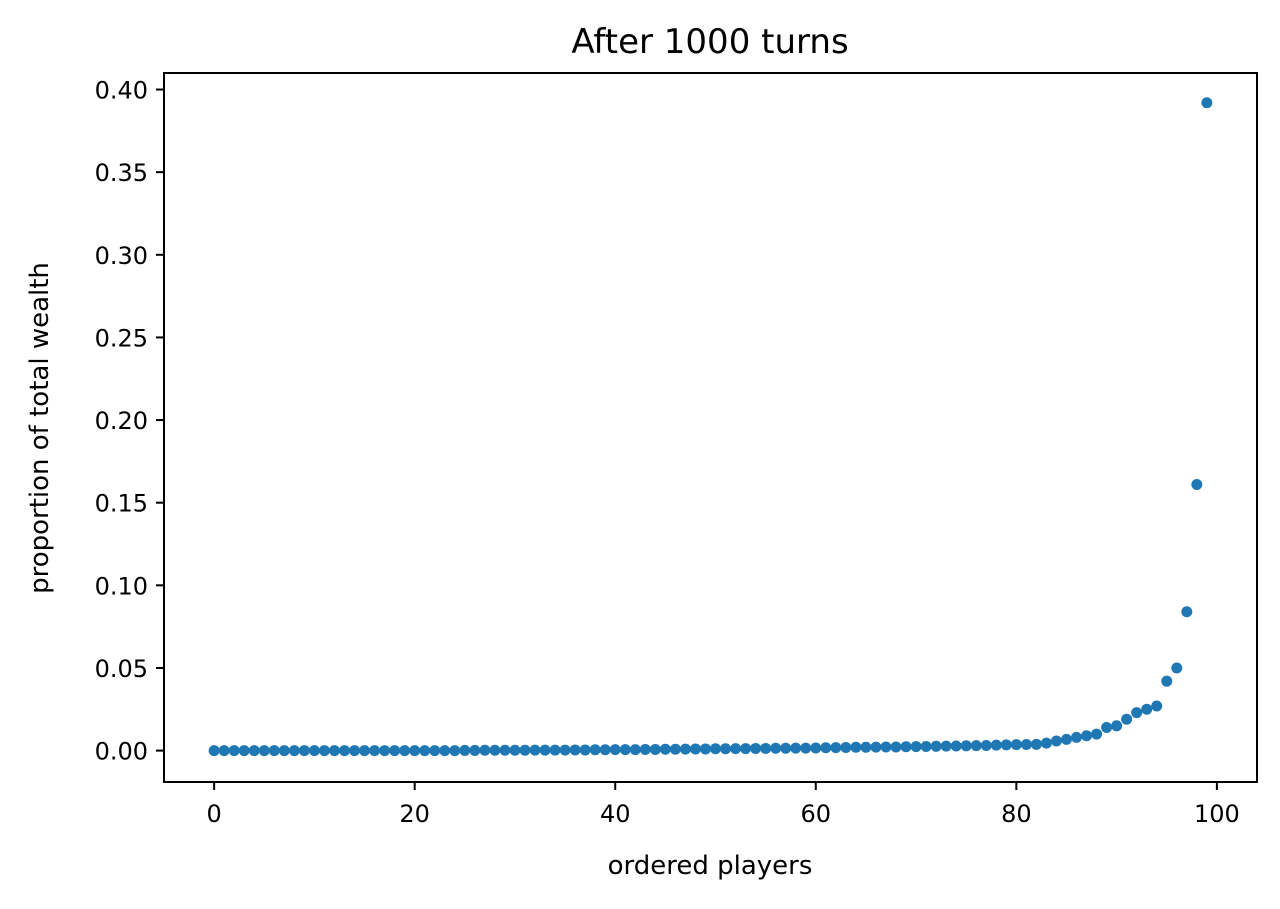 The image size is (1280, 909). Describe the element at coordinates (816, 814) in the screenshot. I see `x-tick-label: 60` at that location.